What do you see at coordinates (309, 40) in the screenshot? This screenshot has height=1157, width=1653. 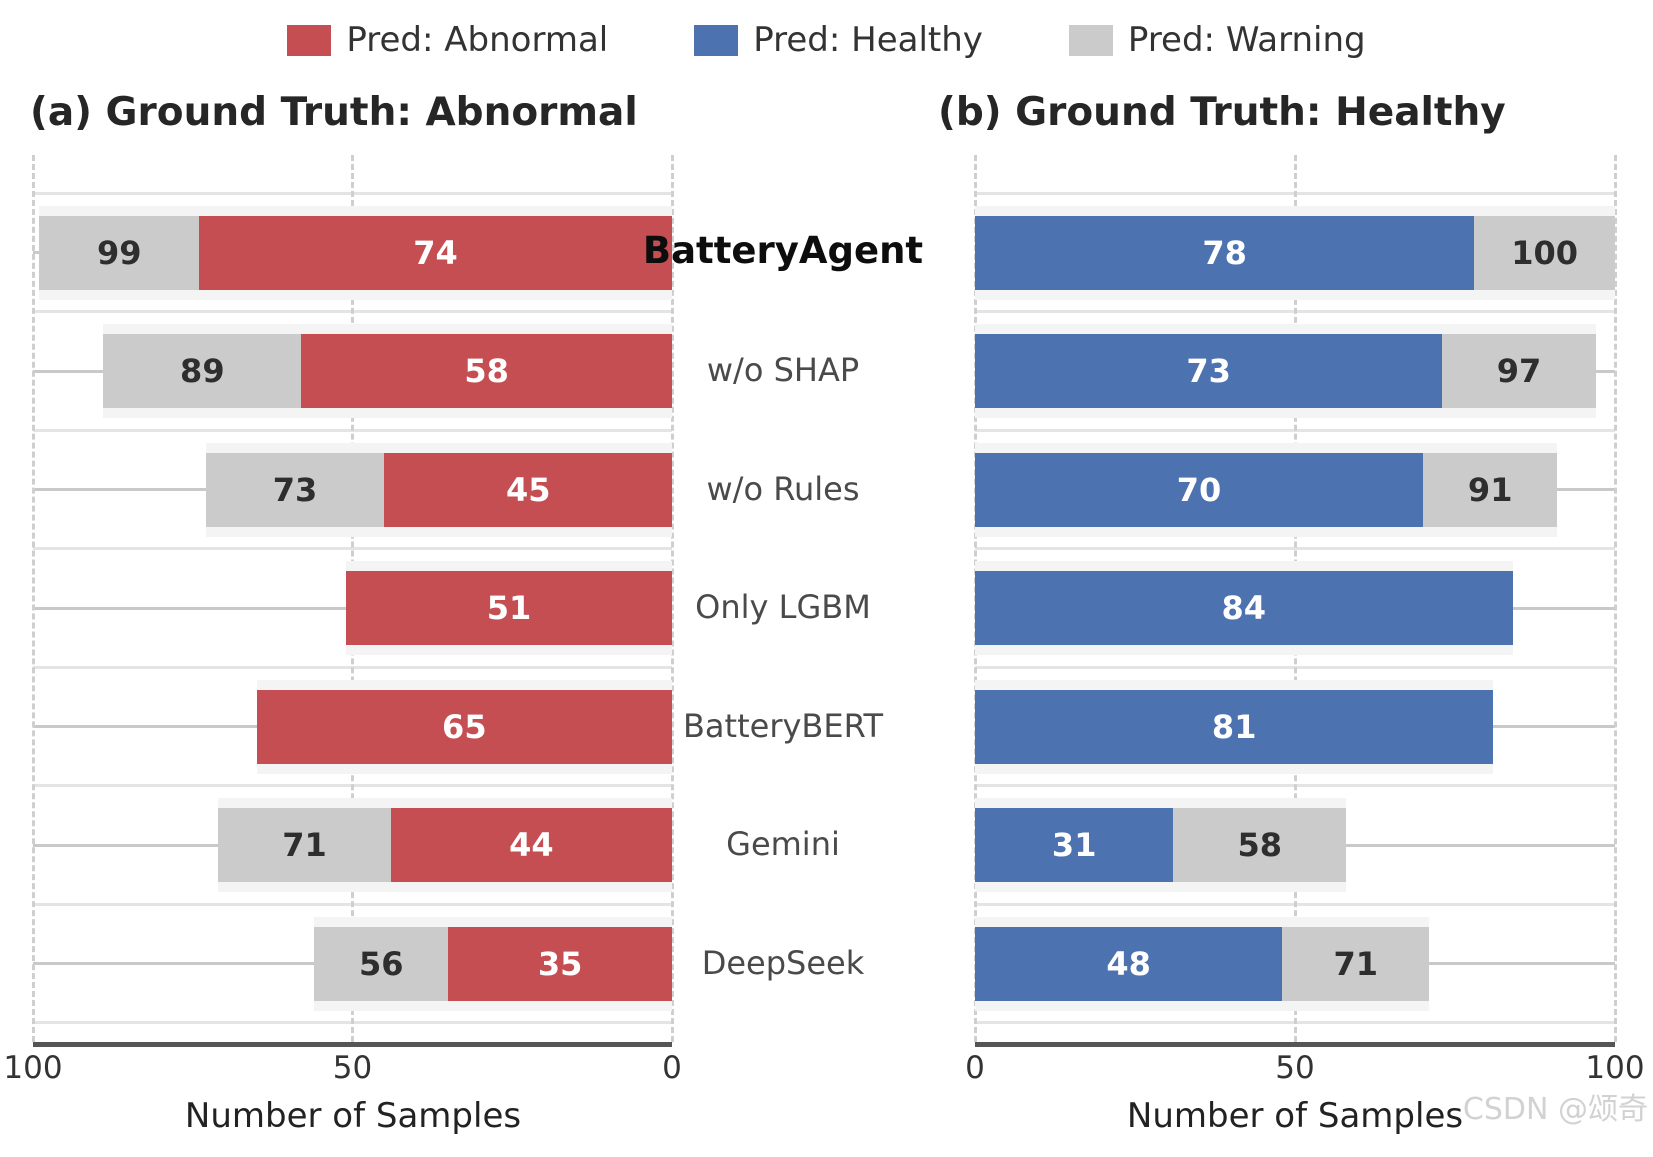 I see `legend-swatch-abnormal-icon` at bounding box center [309, 40].